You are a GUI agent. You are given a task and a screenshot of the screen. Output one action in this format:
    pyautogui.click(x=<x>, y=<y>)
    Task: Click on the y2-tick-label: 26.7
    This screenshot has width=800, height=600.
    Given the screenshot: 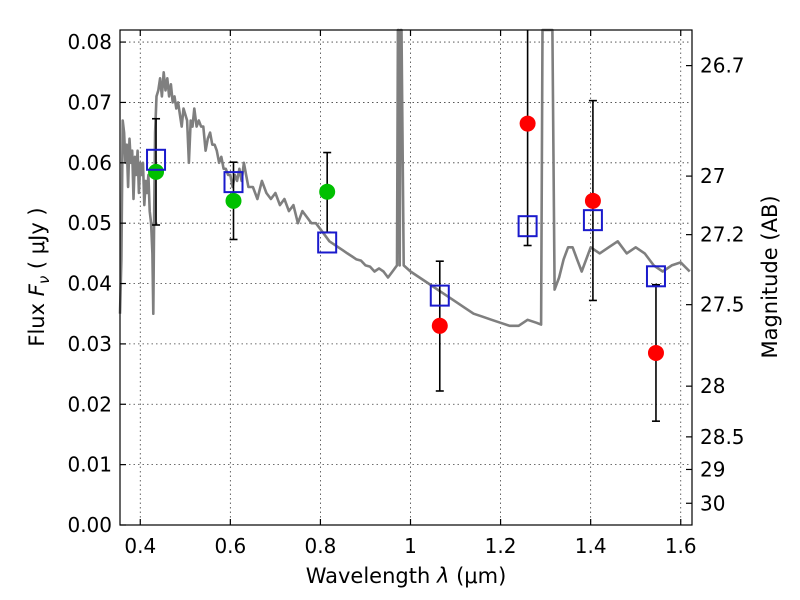 What is the action you would take?
    pyautogui.click(x=722, y=66)
    